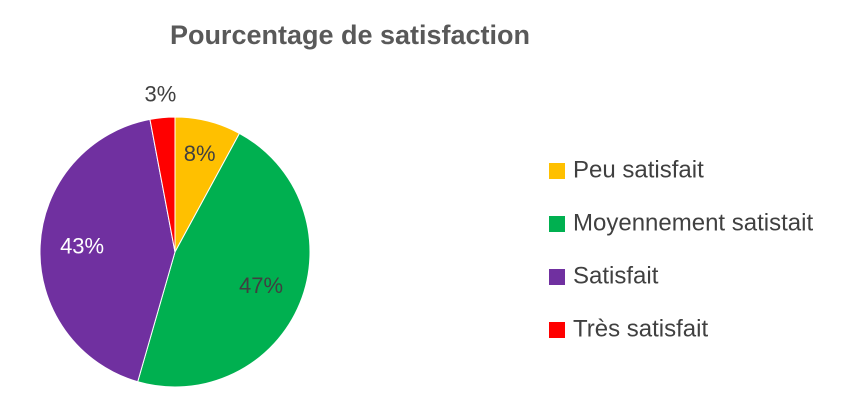 The width and height of the screenshot is (864, 413). What do you see at coordinates (350, 35) in the screenshot?
I see `chart-title: Pourcentage de satisfaction` at bounding box center [350, 35].